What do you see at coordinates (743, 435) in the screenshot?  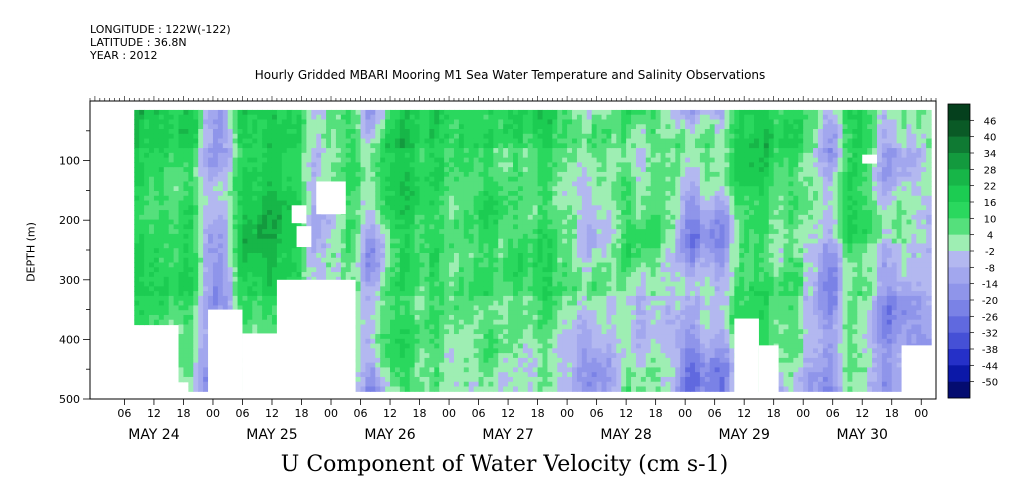 I see `x-day-label: MAY 29` at bounding box center [743, 435].